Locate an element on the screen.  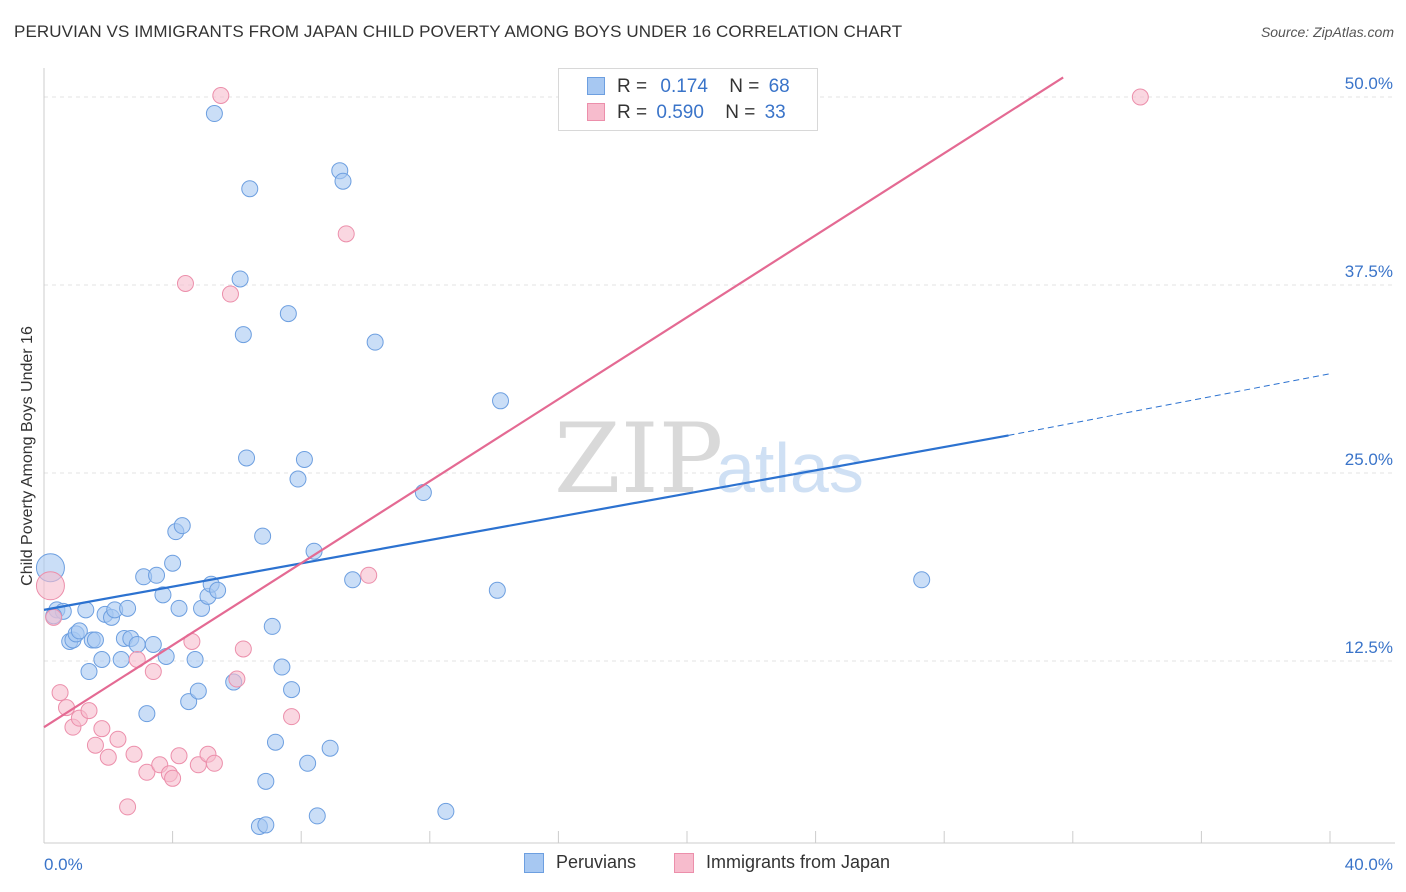
r-value: 0.174 is located at coordinates (684, 86).